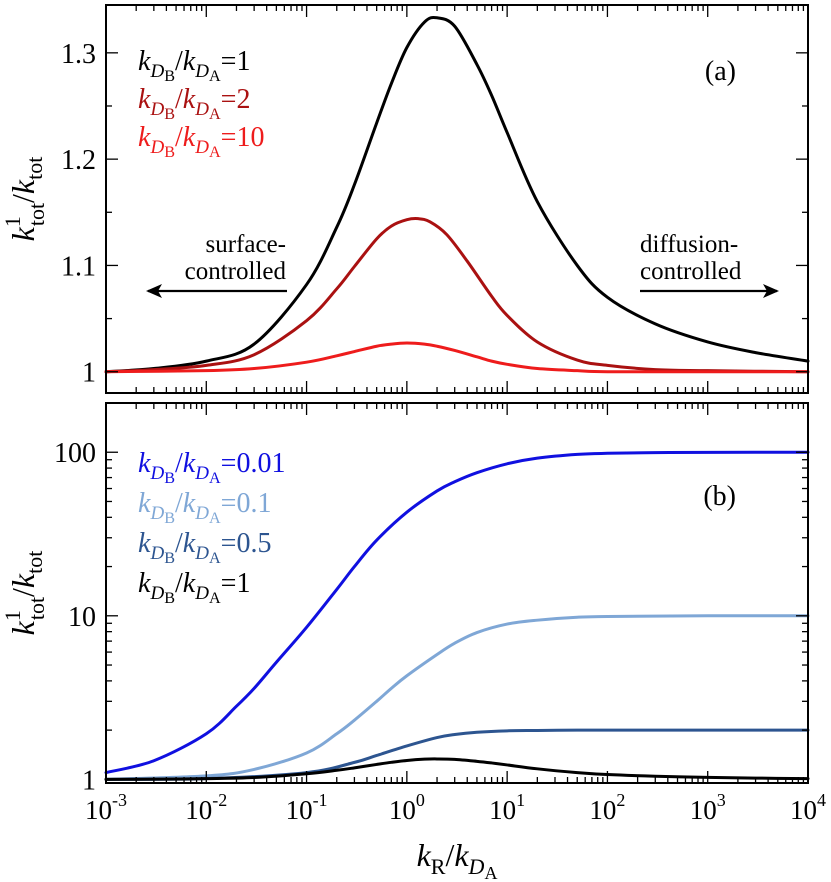  I want to click on legend-entry: kDB/kDA=10, so click(201, 141).